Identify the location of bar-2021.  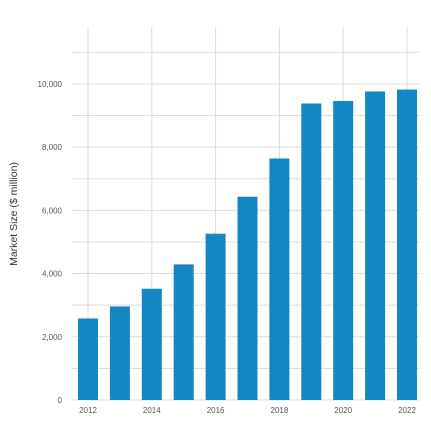
(375, 246).